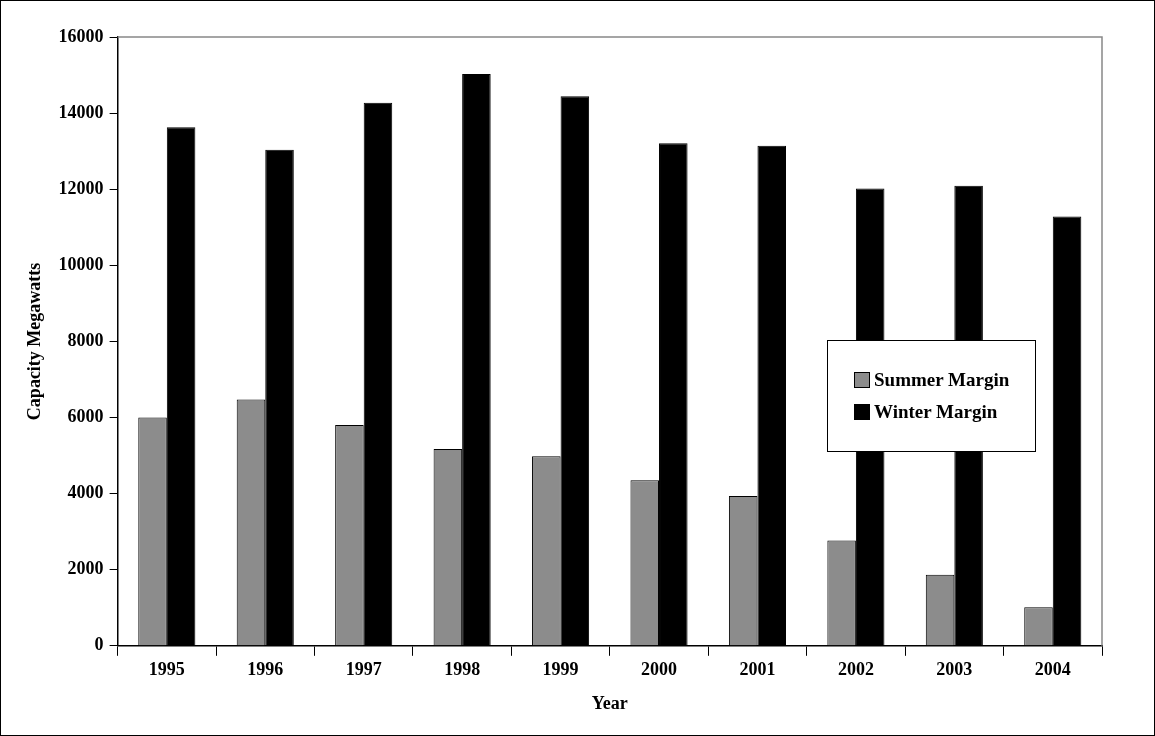 This screenshot has width=1155, height=736. Describe the element at coordinates (265, 669) in the screenshot. I see `x-tick-label: 1996` at that location.